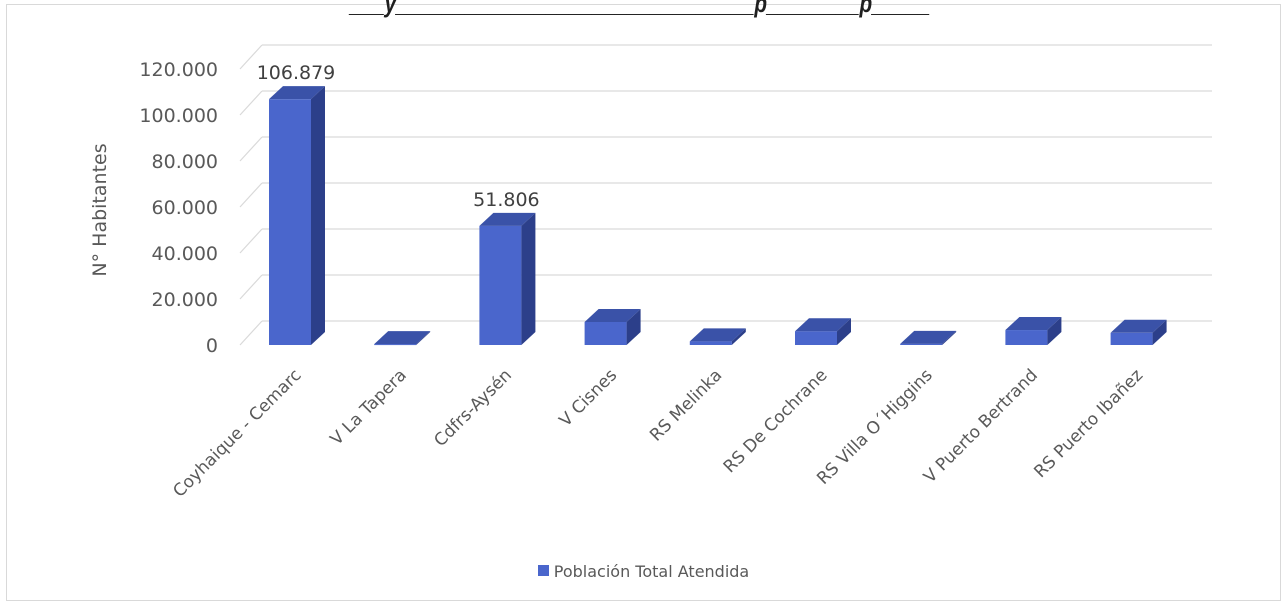  Describe the element at coordinates (185, 254) in the screenshot. I see `y-tick-label: 40.000` at that location.